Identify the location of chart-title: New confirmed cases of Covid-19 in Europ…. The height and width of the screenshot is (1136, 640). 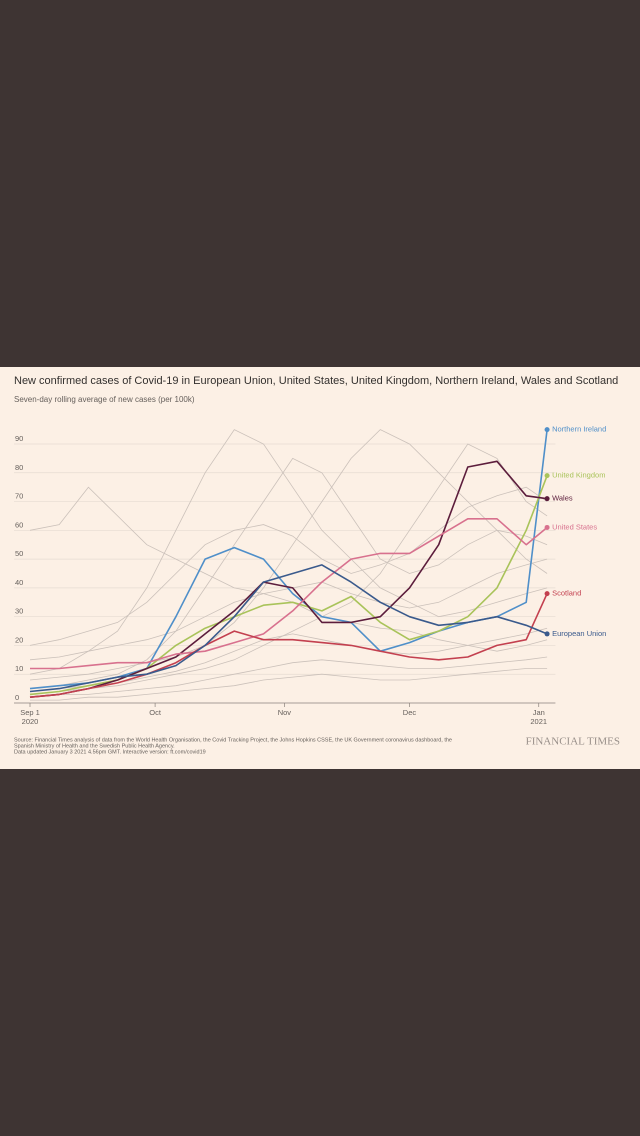
(316, 381).